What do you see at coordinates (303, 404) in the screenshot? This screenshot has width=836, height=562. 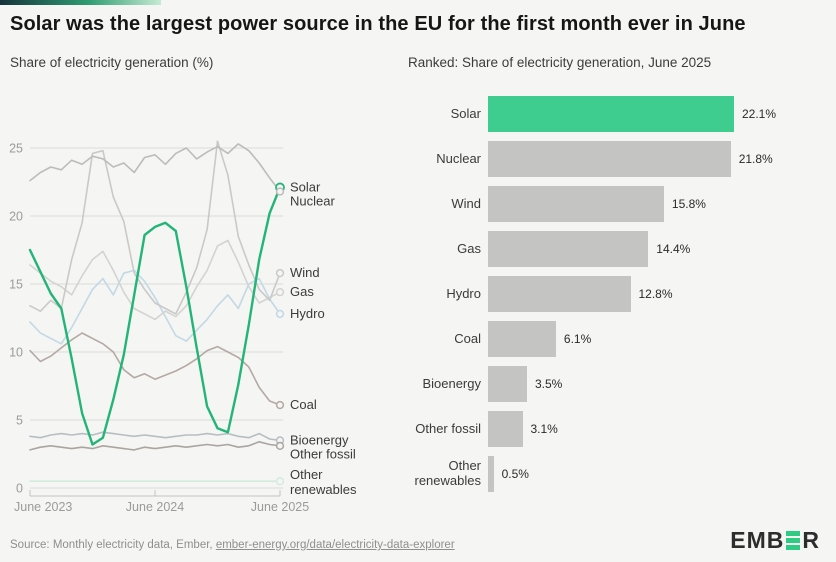 I see `series-label-coal: Coal` at bounding box center [303, 404].